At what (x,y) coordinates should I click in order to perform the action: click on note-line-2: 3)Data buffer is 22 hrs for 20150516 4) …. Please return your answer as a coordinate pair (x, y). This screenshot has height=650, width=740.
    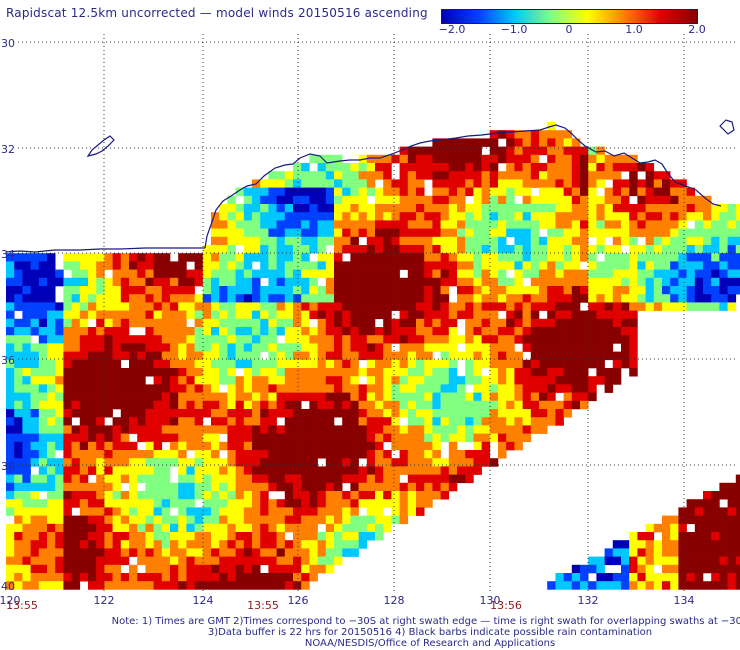
    Looking at the image, I should click on (430, 632).